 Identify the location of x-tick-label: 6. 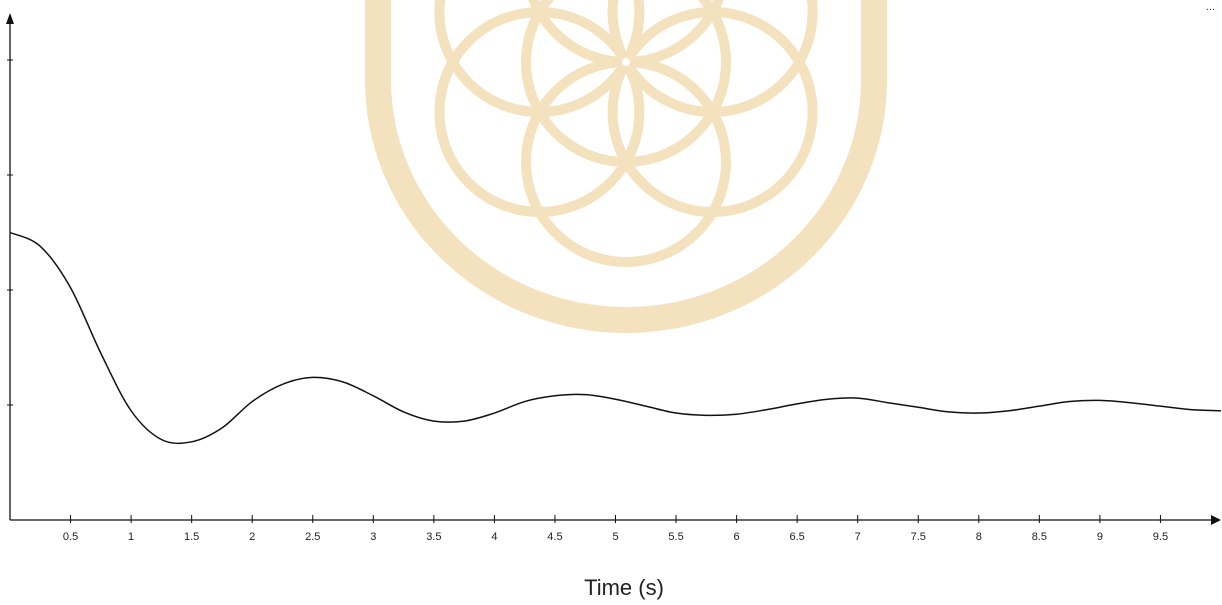
(737, 537).